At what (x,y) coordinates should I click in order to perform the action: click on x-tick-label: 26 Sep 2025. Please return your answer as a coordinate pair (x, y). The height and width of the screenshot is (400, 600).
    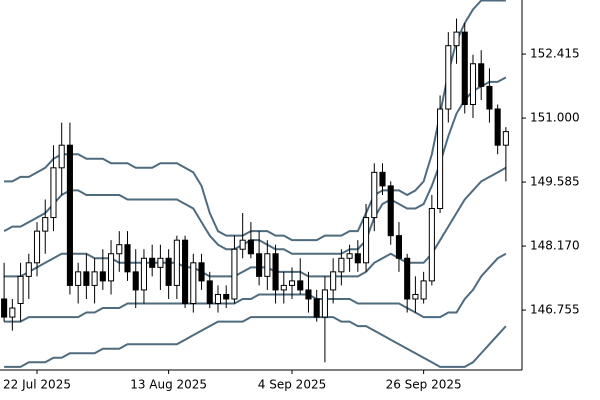
    Looking at the image, I should click on (424, 385).